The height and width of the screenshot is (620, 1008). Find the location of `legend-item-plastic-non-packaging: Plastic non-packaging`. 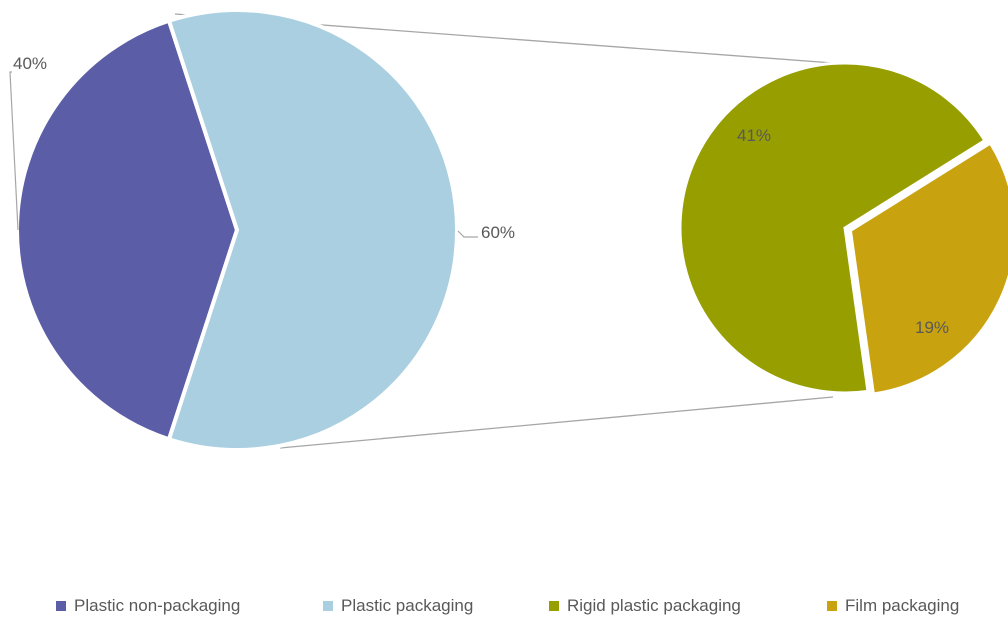

legend-item-plastic-non-packaging: Plastic non-packaging is located at coordinates (148, 606).